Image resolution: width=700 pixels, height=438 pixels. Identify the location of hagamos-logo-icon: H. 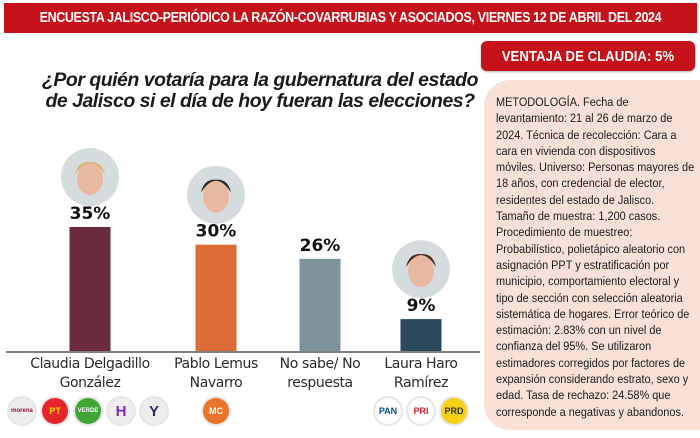
(121, 411).